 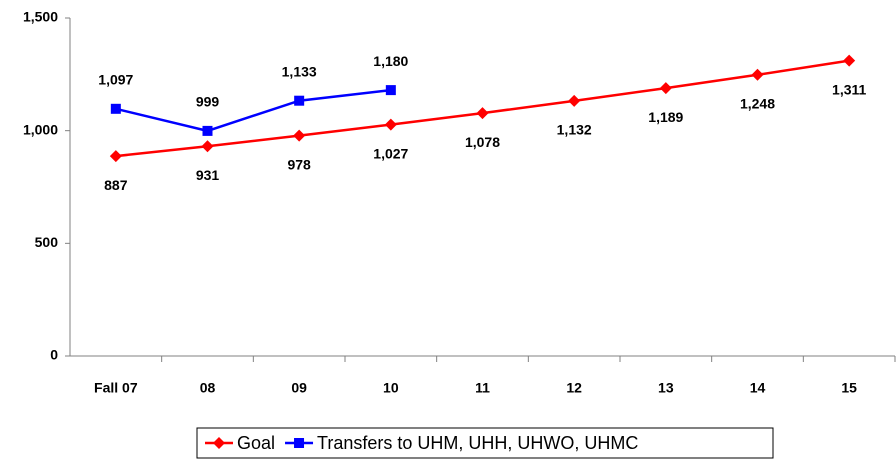 I want to click on data-label: 1,027, so click(x=390, y=153).